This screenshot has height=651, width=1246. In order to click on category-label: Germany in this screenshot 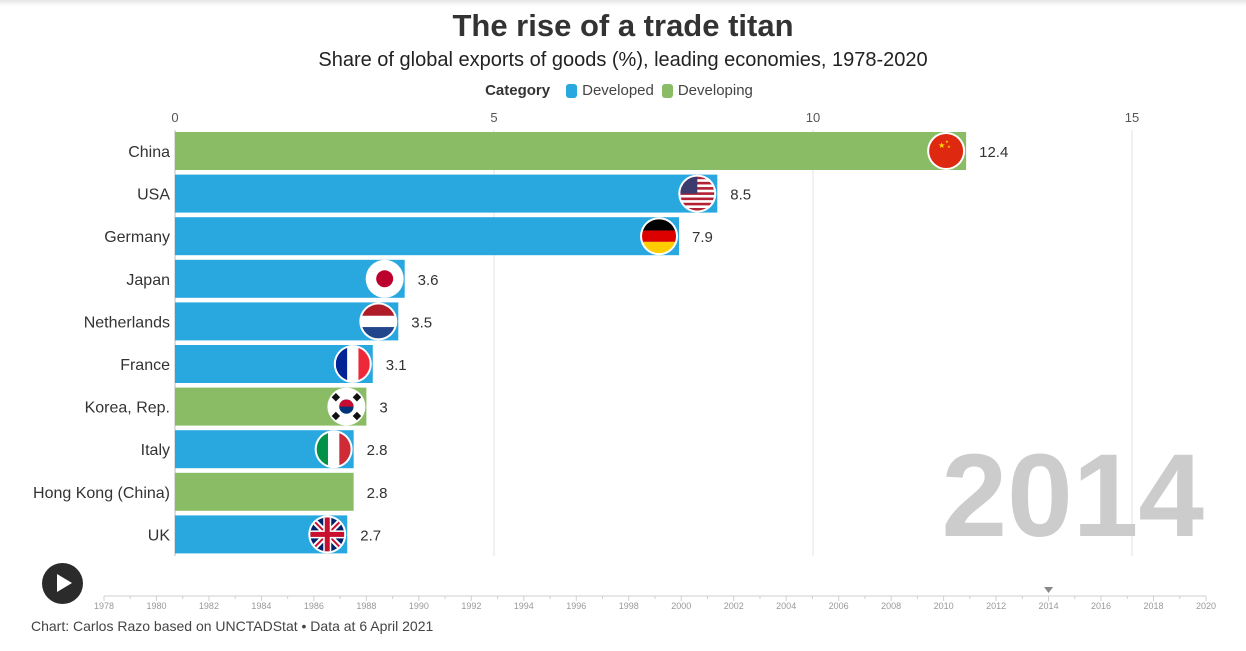, I will do `click(137, 237)`.